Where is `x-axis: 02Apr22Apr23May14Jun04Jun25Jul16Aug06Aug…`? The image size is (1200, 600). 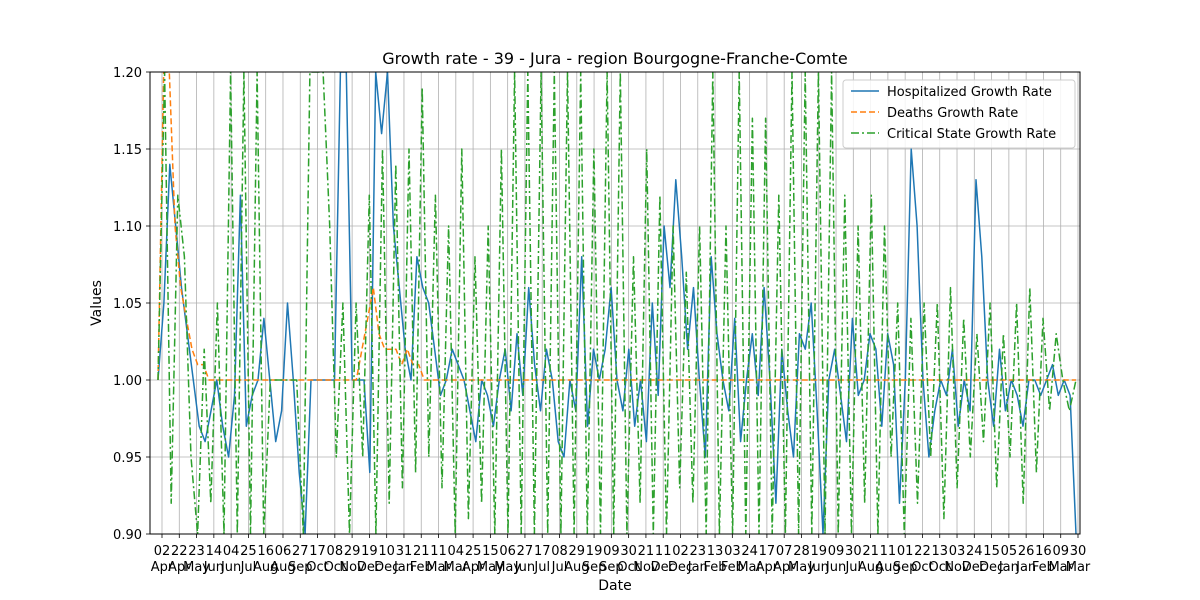 x-axis: 02Apr22Apr23May14Jun04Jun25Jul16Aug06Aug… is located at coordinates (621, 554).